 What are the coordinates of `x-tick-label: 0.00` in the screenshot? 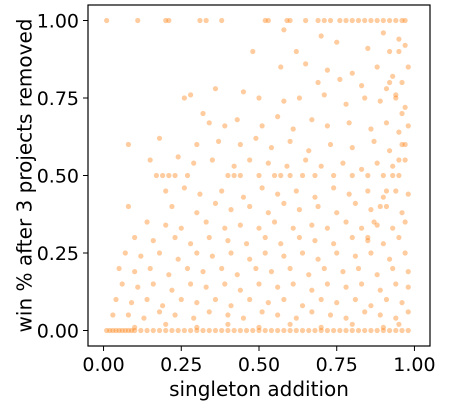 It's located at (103, 365).